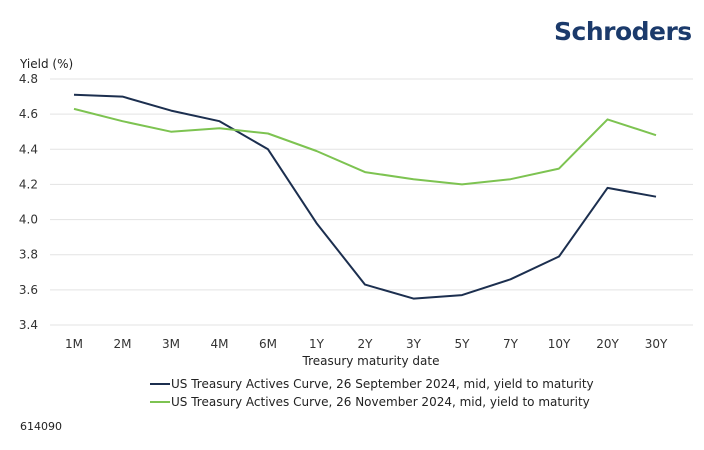  Describe the element at coordinates (41, 426) in the screenshot. I see `chart-reference-number: 614090` at that location.